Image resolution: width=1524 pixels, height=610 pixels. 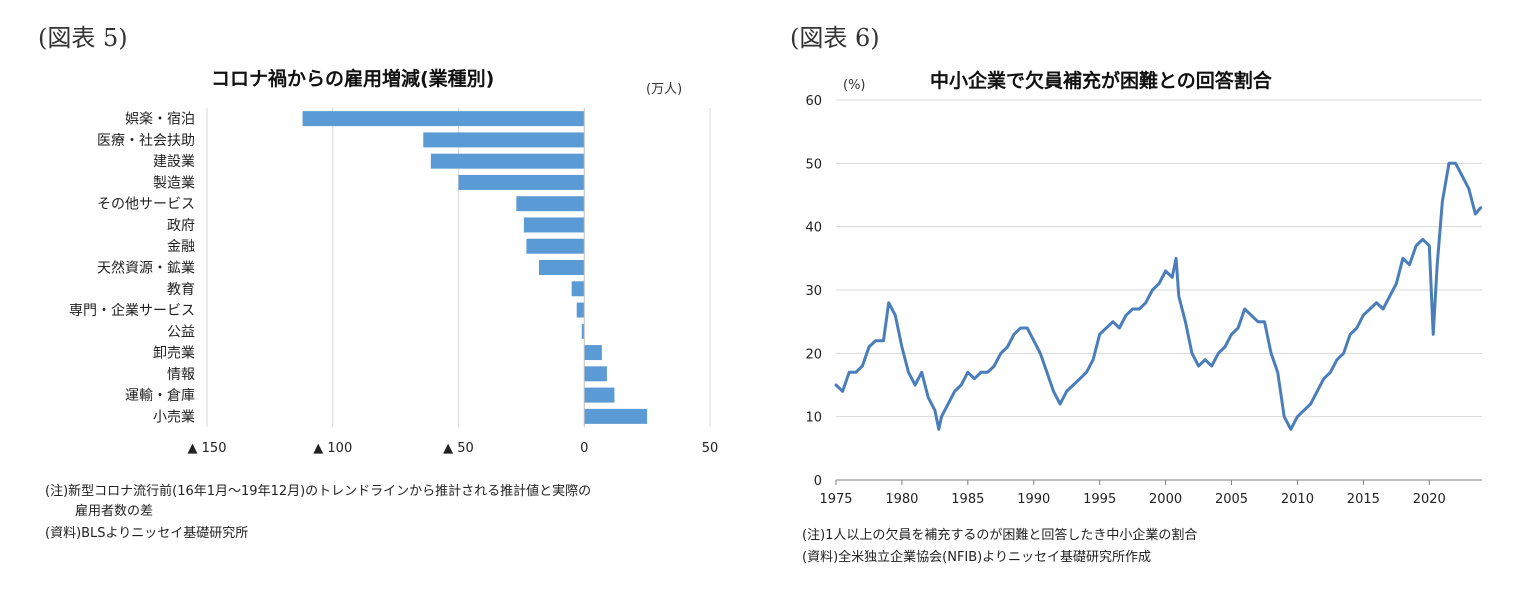 I want to click on category-label: 政府, so click(x=181, y=226).